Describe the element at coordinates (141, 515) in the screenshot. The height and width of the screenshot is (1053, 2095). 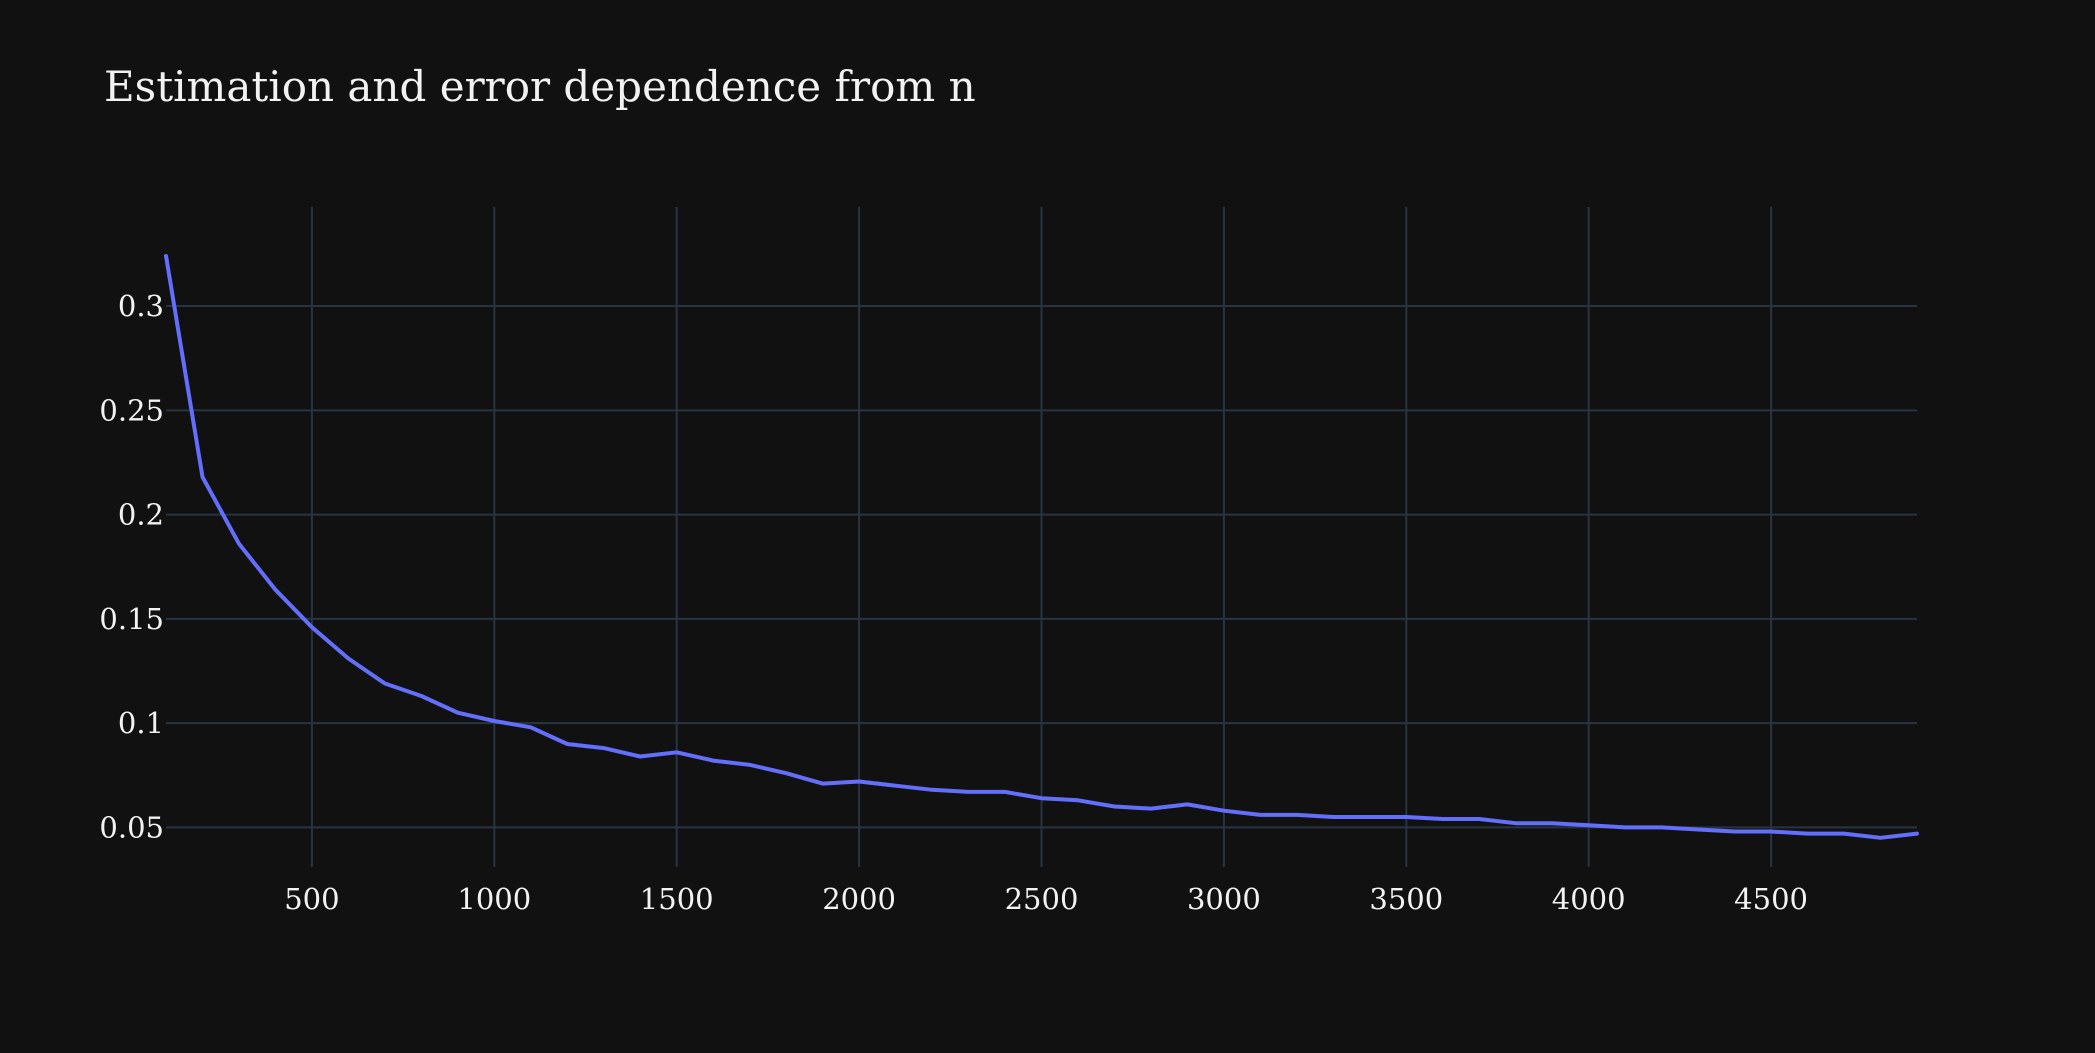
I see `y-tick-label: 0.2` at that location.